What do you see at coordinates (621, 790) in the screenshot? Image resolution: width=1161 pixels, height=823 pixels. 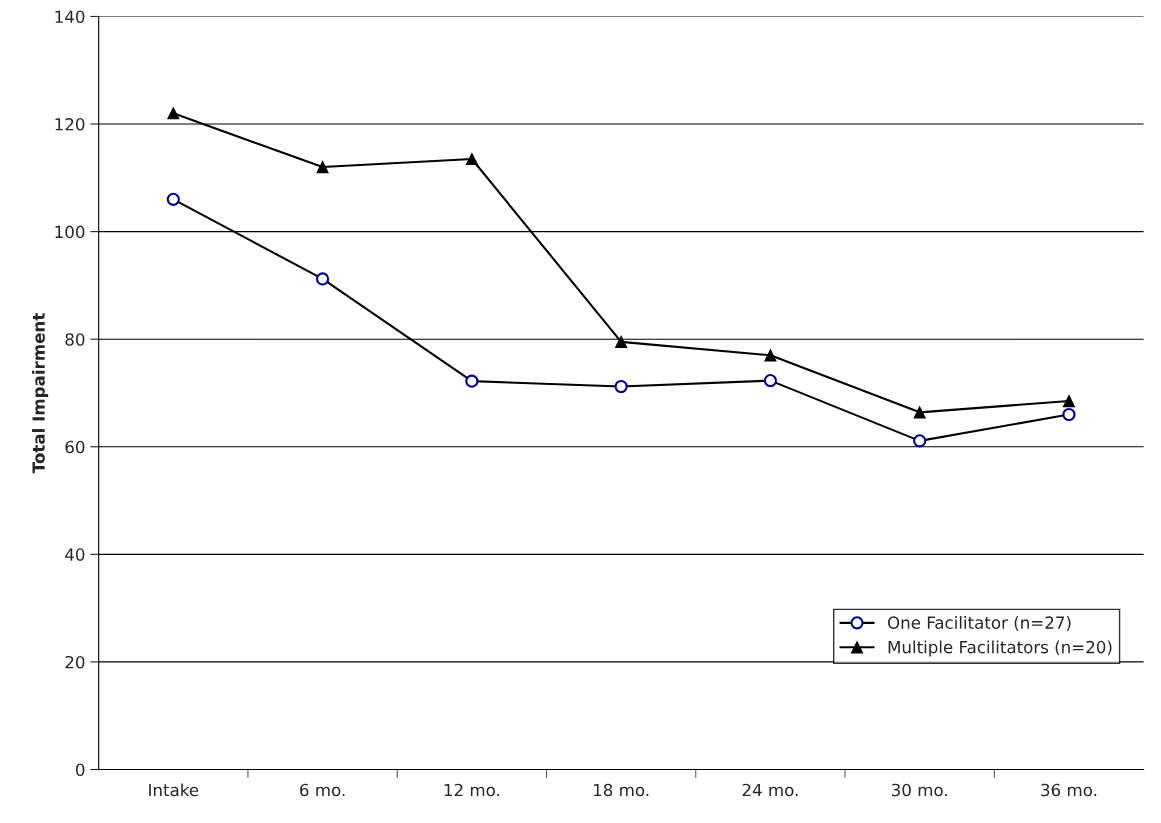 I see `x-tick-label: 18 mo.` at bounding box center [621, 790].